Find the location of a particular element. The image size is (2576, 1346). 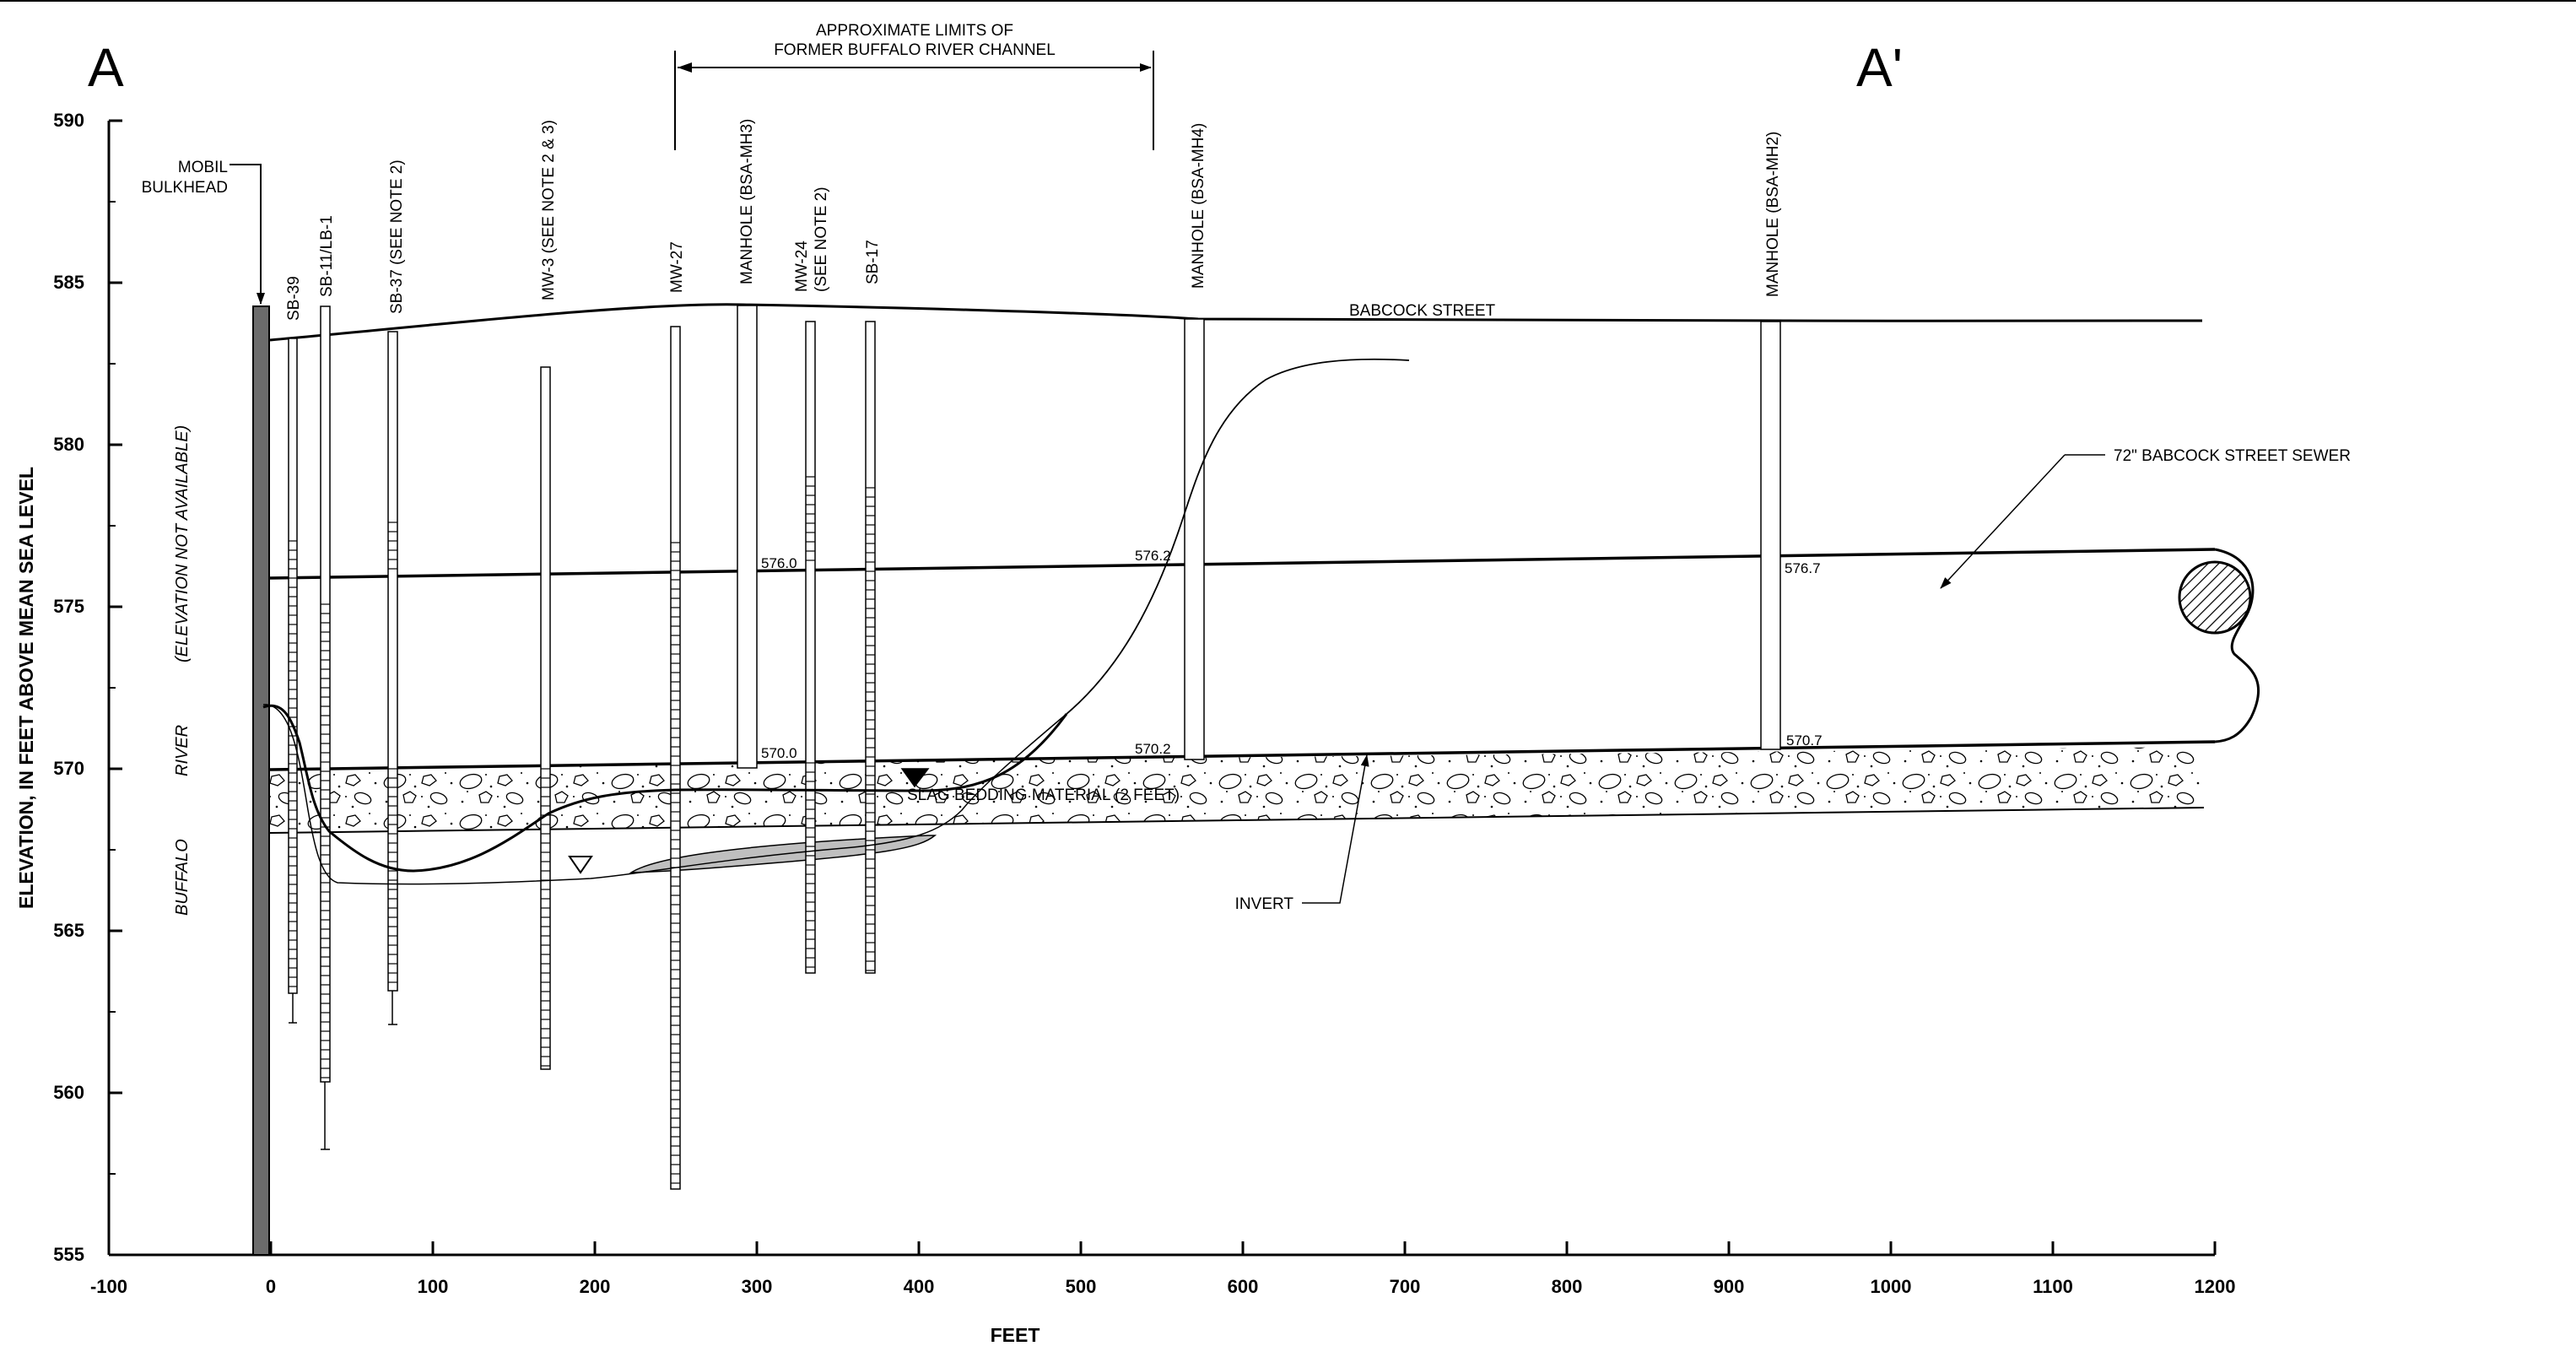

boring-label-sb11: SB-11/LB-1 is located at coordinates (327, 256).